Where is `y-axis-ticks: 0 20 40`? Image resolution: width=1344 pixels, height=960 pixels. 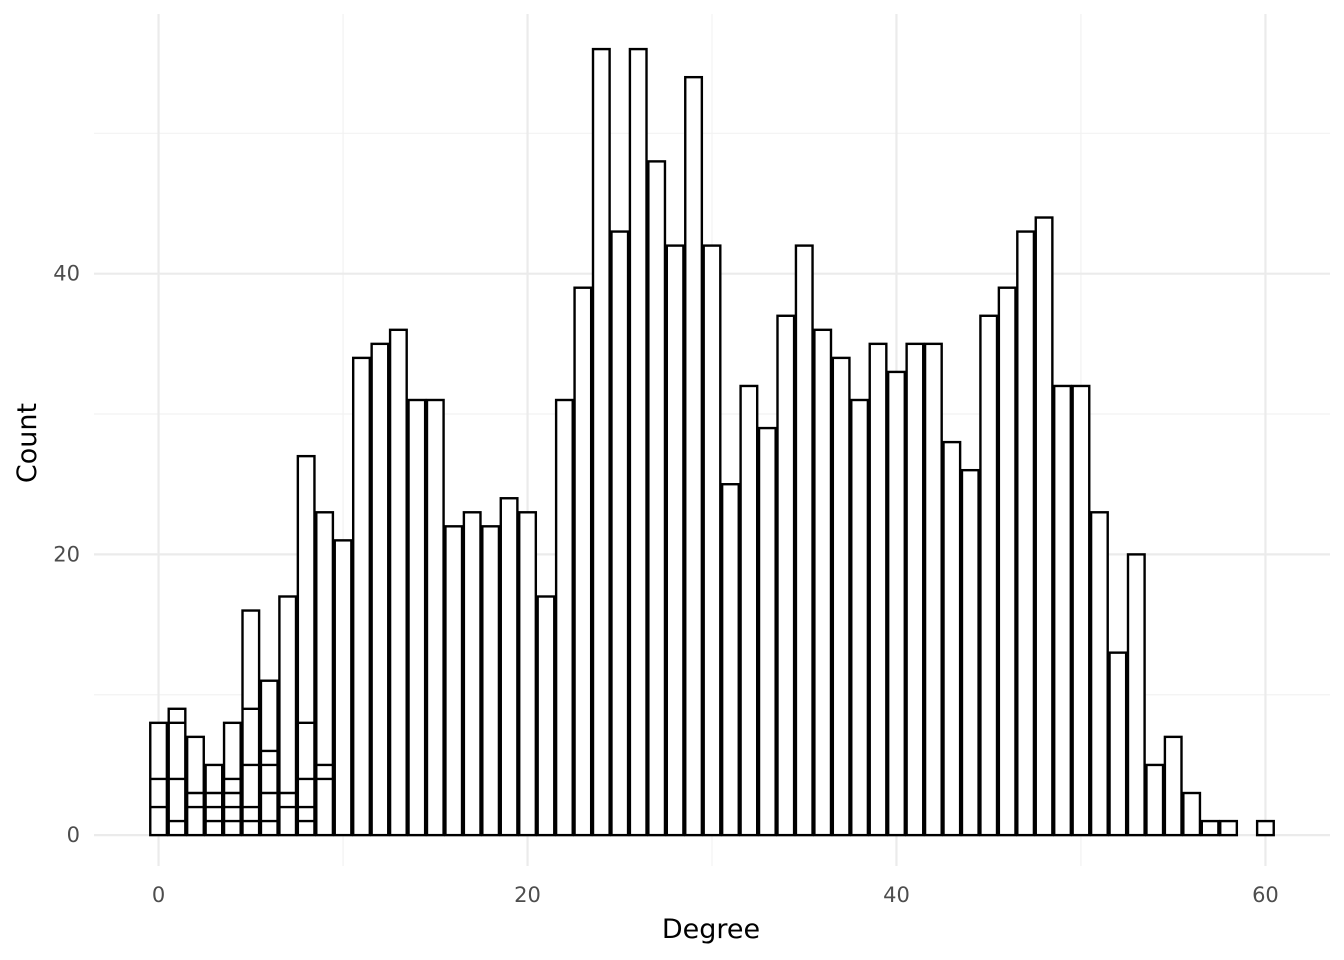
y-axis-ticks: 0 20 40 is located at coordinates (66, 554).